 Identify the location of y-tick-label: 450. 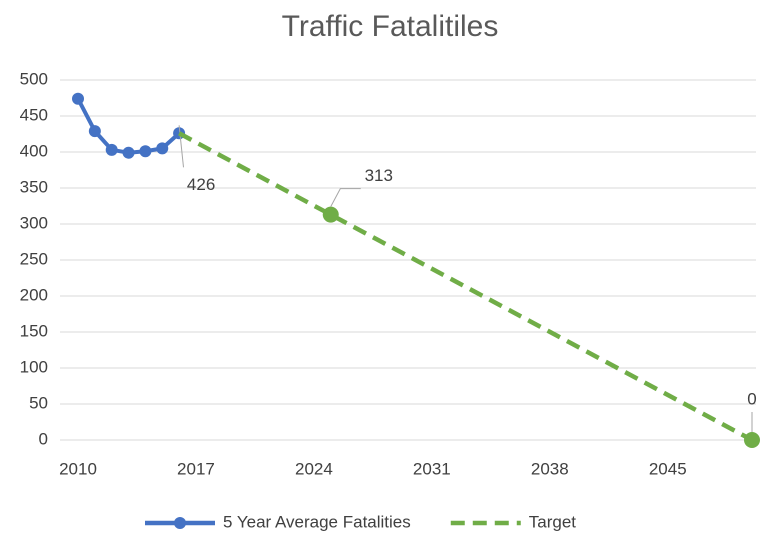
(34, 114).